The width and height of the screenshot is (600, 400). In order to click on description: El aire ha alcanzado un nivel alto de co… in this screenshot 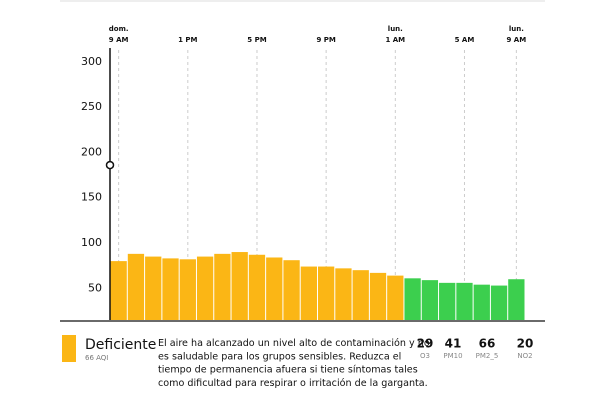, I will do `click(294, 343)`.